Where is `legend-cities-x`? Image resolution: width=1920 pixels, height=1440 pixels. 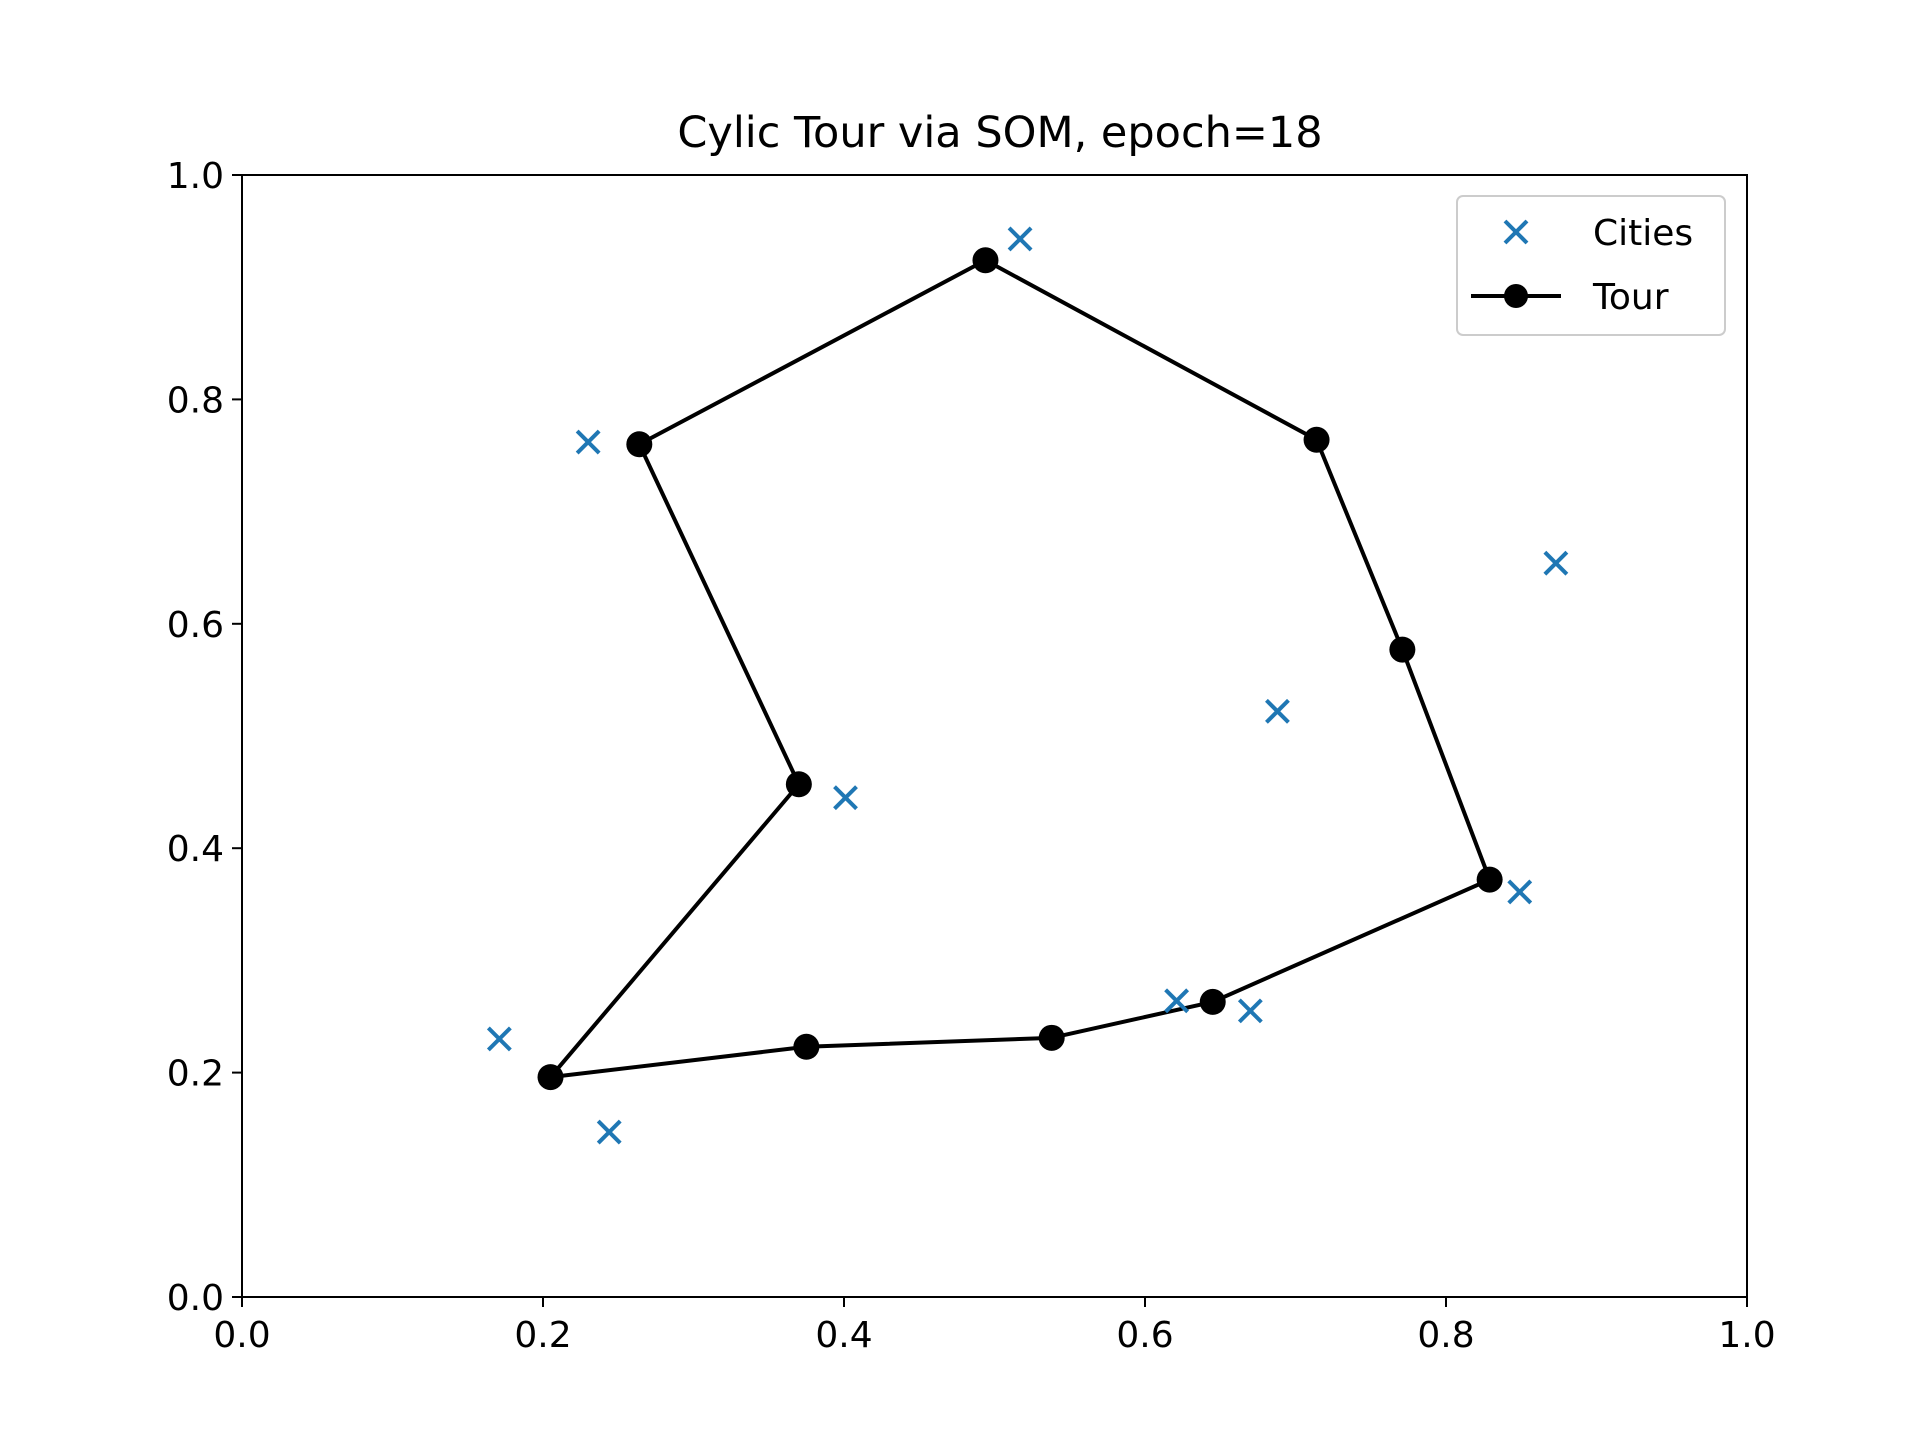 legend-cities-x is located at coordinates (1516, 232).